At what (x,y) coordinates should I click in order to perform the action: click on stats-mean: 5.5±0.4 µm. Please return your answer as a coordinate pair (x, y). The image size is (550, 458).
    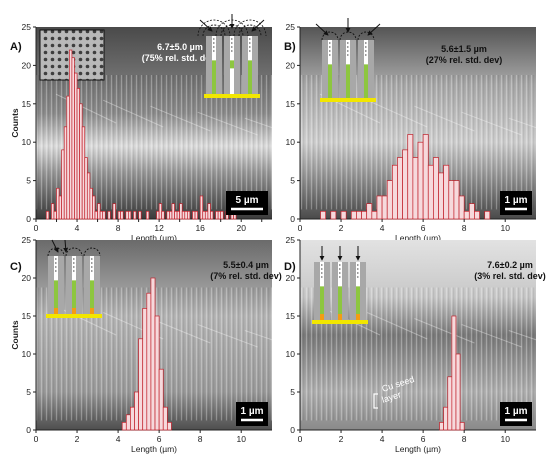
    Looking at the image, I should click on (246, 265).